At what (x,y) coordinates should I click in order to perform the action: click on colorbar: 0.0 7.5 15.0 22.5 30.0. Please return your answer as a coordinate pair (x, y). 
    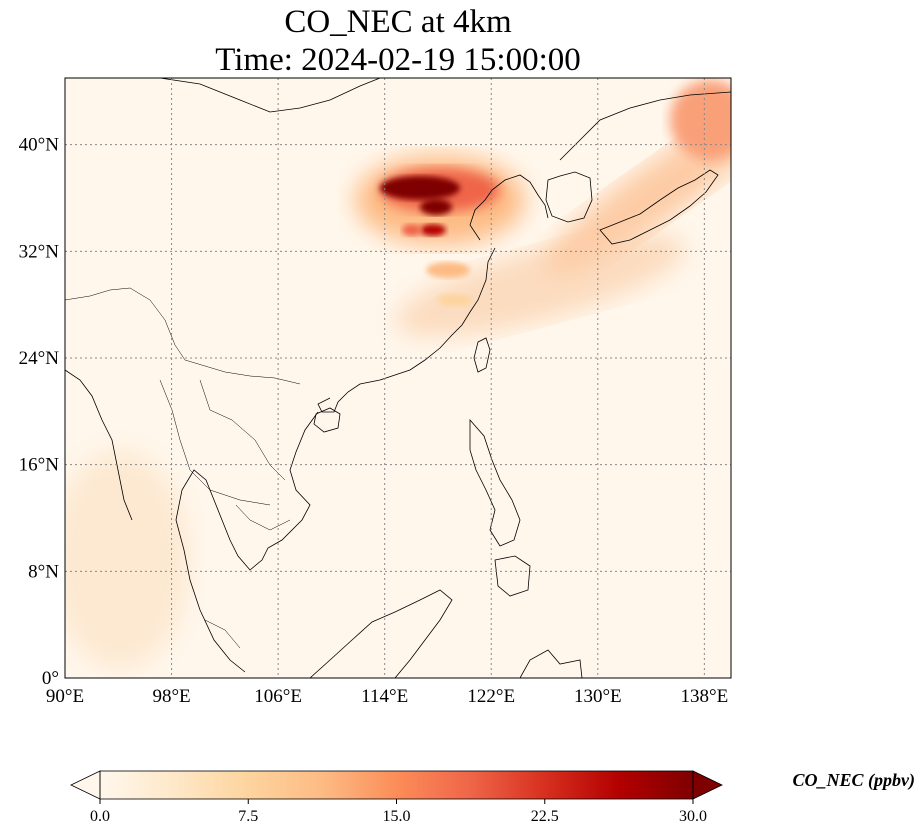
    Looking at the image, I should click on (396, 797).